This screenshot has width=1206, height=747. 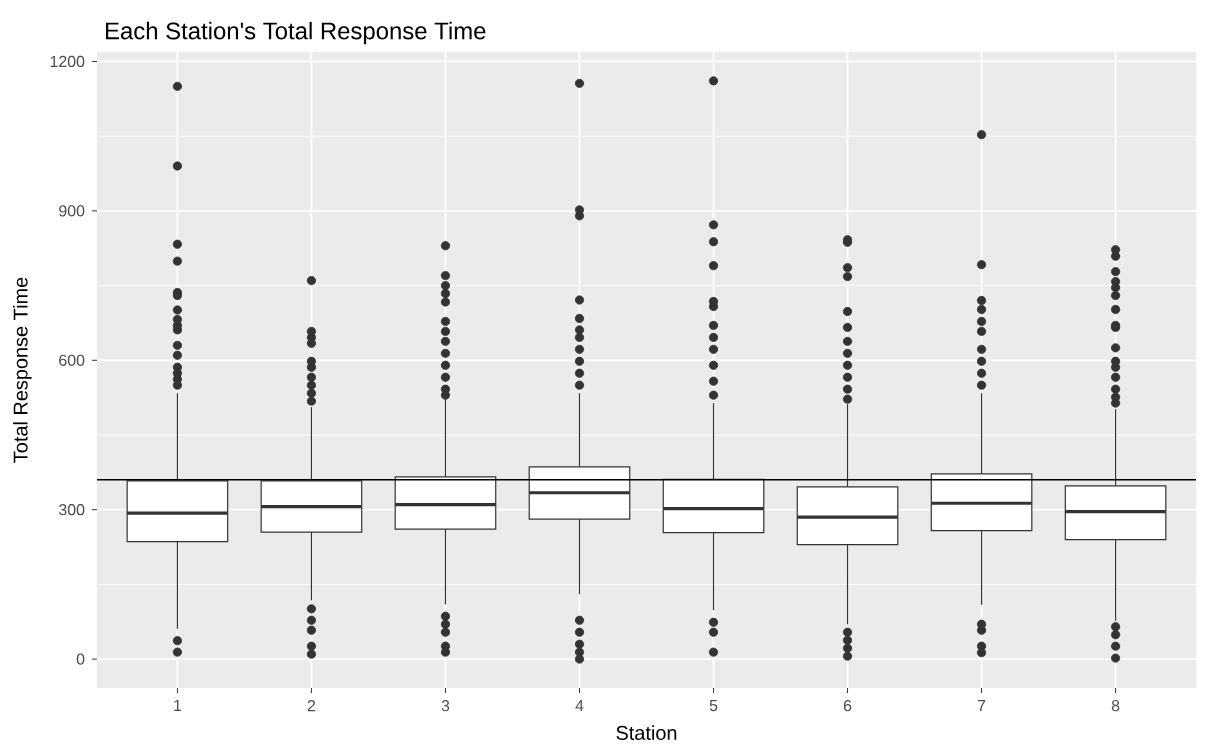 I want to click on y-tick-label: 600, so click(x=72, y=360).